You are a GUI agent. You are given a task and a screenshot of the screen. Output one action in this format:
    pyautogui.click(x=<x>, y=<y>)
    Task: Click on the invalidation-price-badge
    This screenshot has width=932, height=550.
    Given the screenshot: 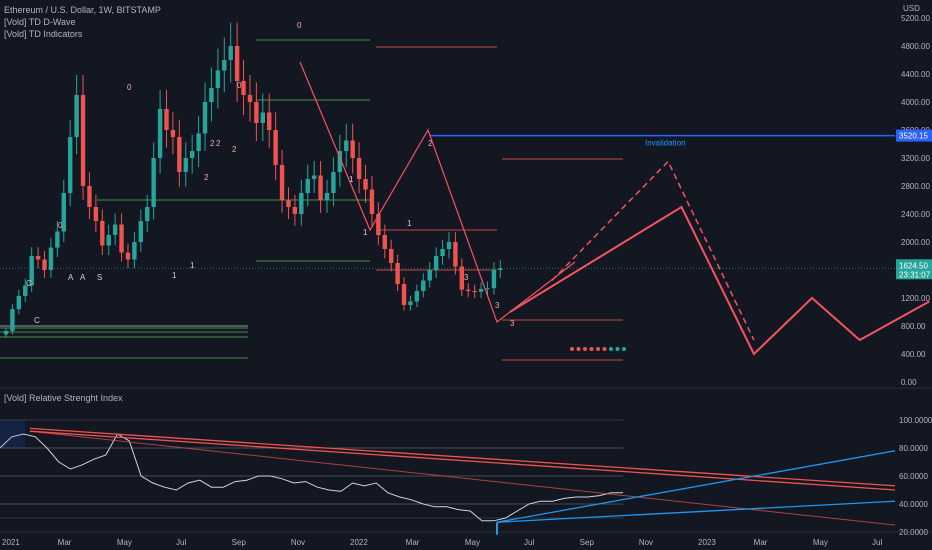 What is the action you would take?
    pyautogui.click(x=914, y=135)
    